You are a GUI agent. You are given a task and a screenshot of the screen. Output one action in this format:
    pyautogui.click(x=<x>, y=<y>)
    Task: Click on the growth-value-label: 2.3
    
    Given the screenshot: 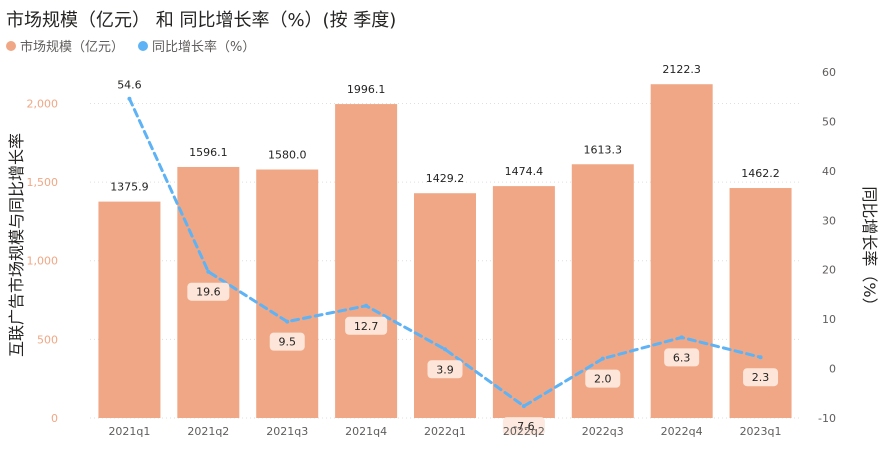 What is the action you would take?
    pyautogui.click(x=761, y=377)
    